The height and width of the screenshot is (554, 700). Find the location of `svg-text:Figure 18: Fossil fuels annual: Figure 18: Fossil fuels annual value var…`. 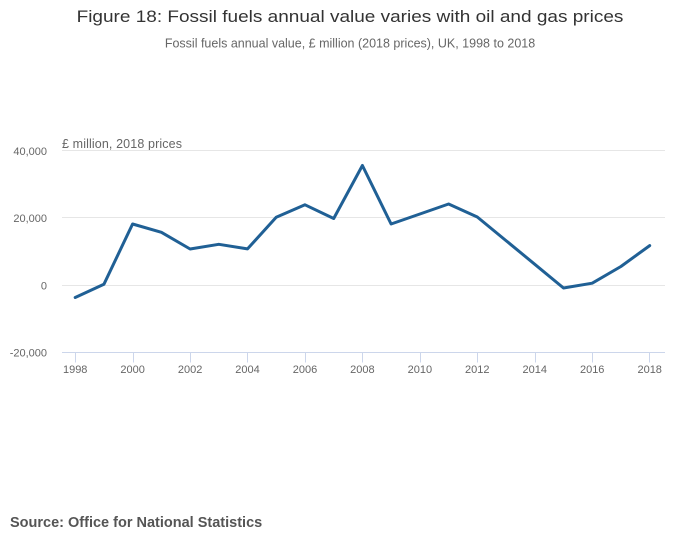

svg-text:Figure 18: Fossil fuels annual: Figure 18: Fossil fuels annual value var… is located at coordinates (350, 16).